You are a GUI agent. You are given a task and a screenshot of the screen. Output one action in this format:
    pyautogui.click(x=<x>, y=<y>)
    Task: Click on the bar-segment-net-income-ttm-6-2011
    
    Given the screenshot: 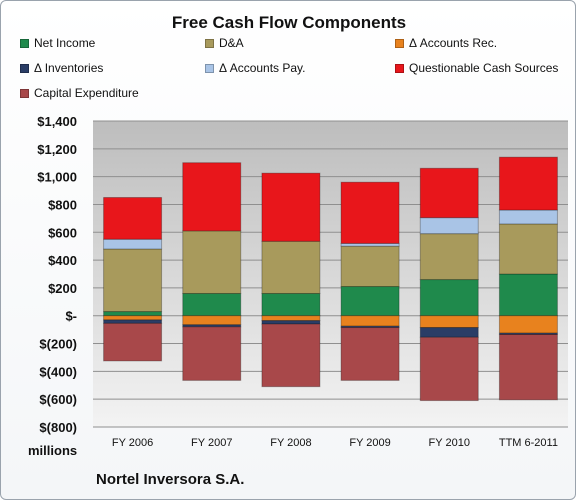 What is the action you would take?
    pyautogui.click(x=528, y=295)
    